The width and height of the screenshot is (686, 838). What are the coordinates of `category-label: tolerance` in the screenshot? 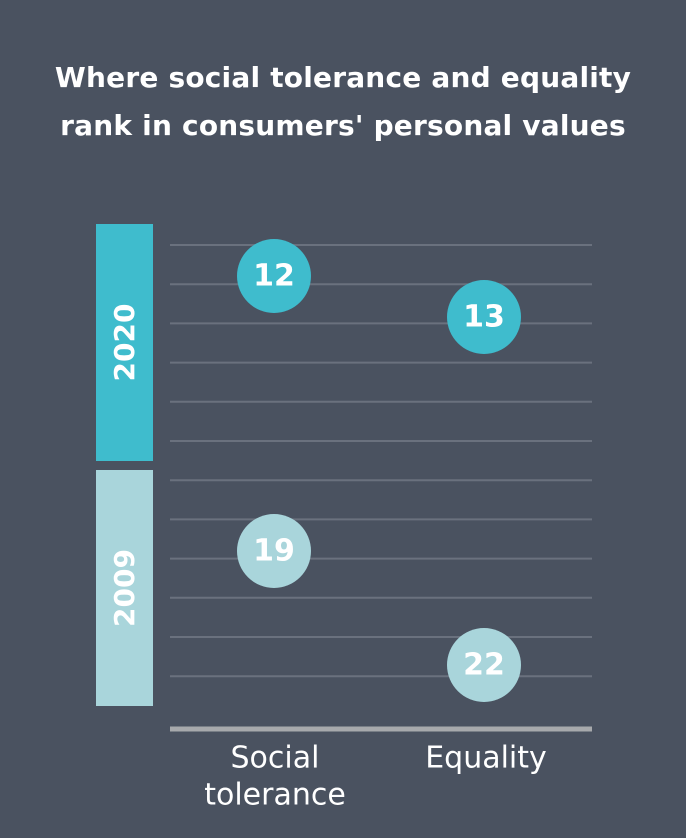 It's located at (275, 795).